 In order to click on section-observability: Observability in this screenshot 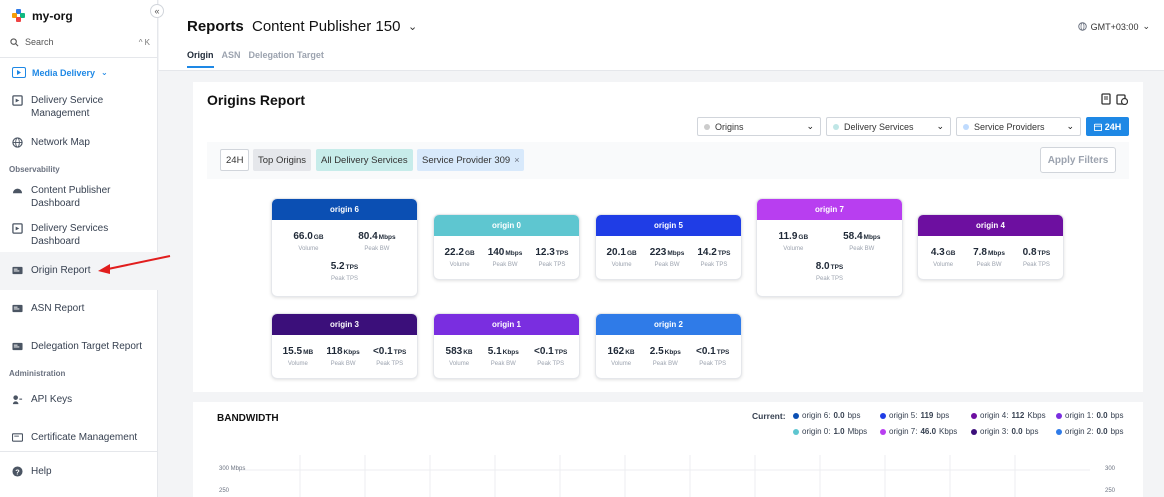, I will do `click(34, 169)`.